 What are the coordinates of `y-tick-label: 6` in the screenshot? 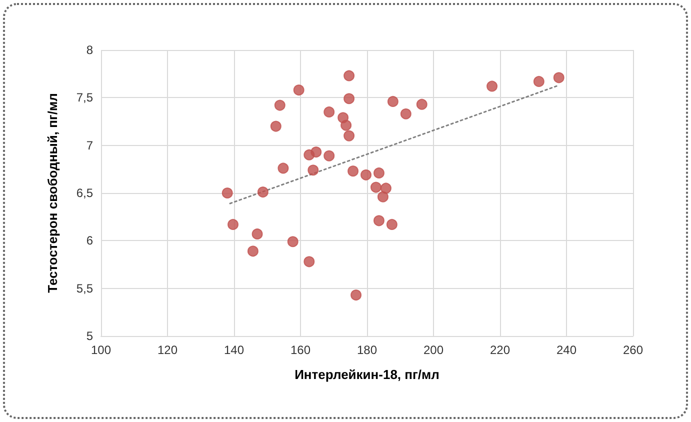 It's located at (90, 241).